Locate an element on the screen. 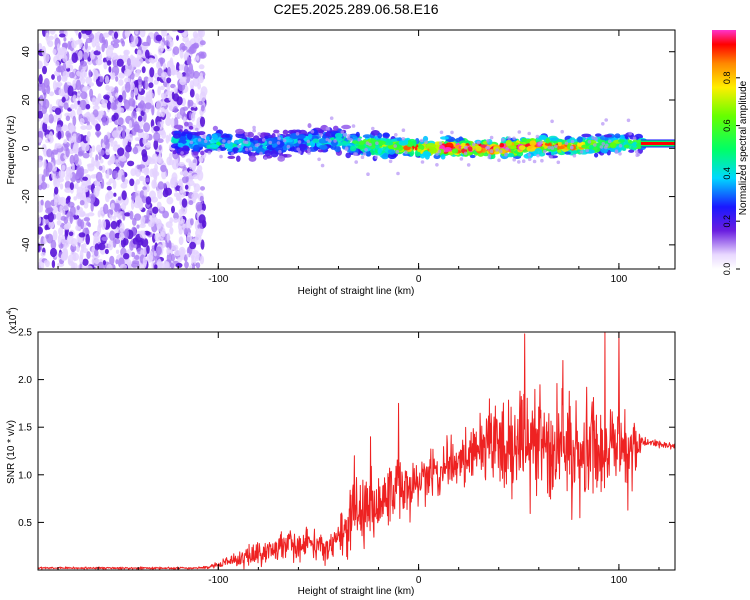 Image resolution: width=750 pixels, height=600 pixels. x-tick-label: -100 is located at coordinates (218, 580).